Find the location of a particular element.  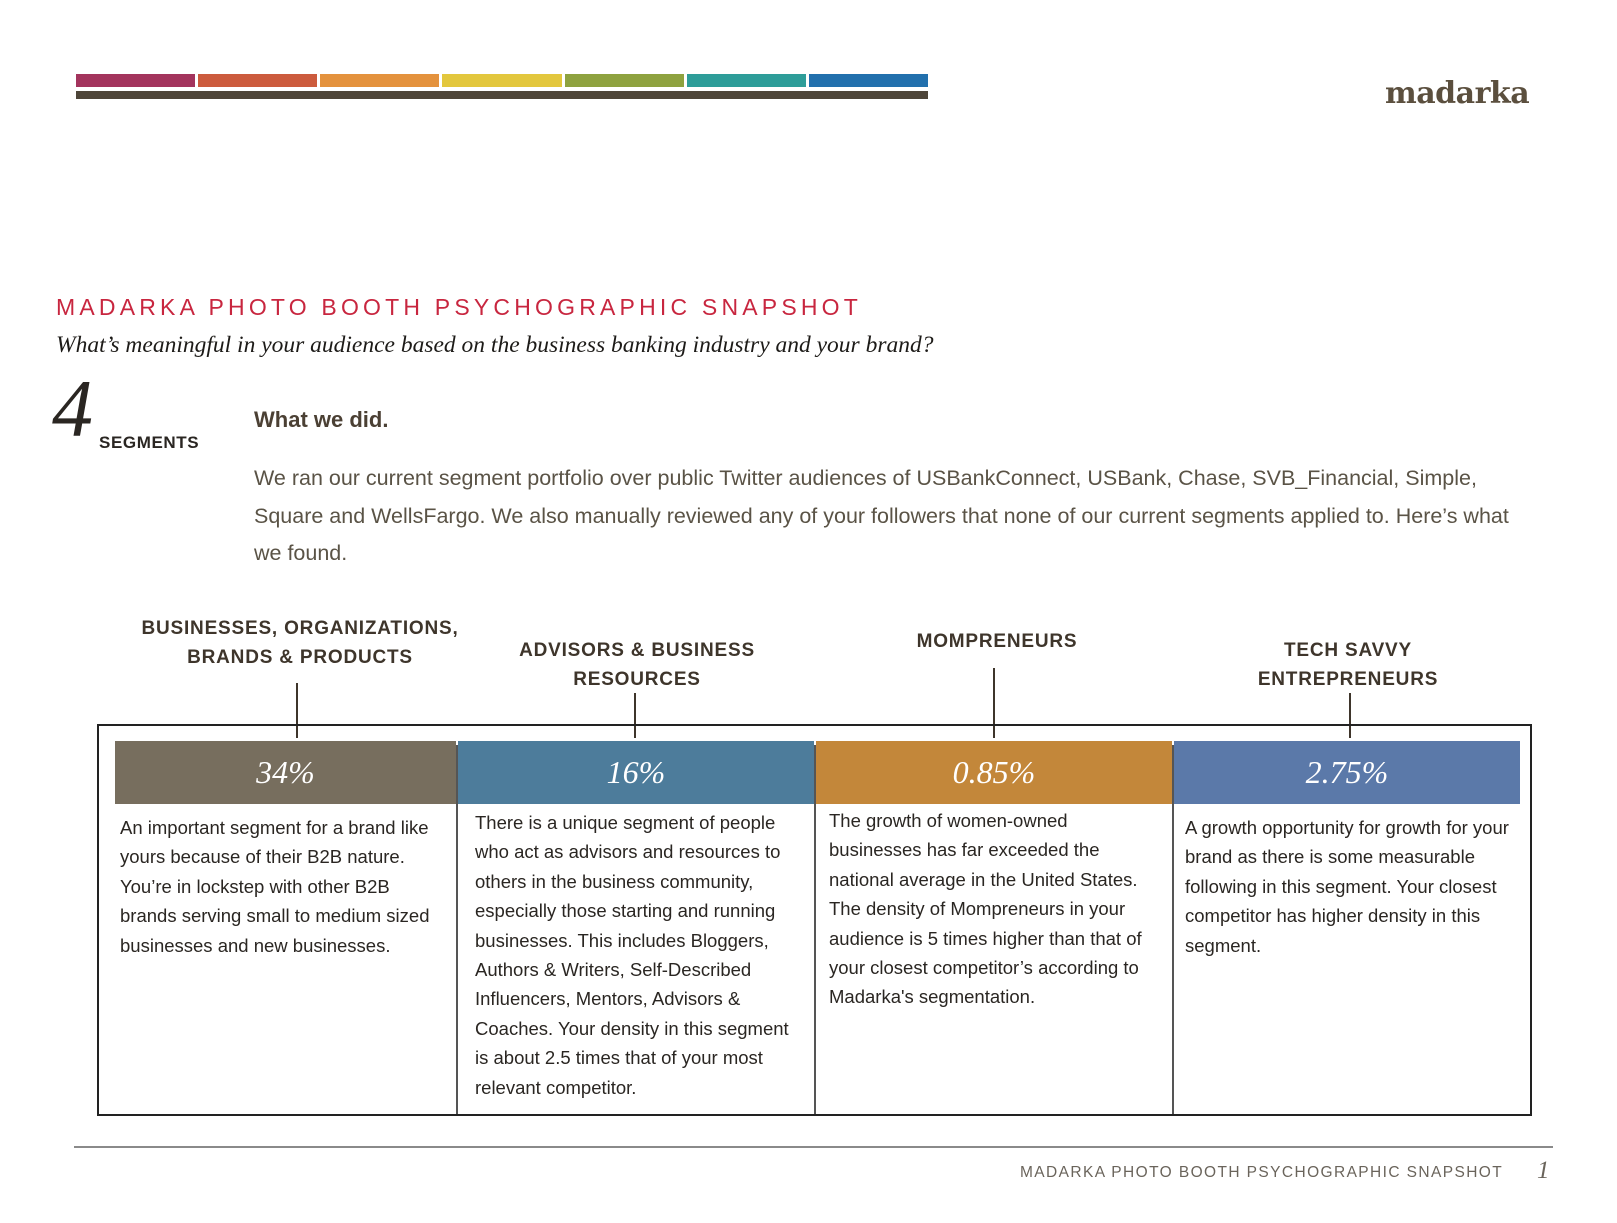

segment-percent-advisors: 16% is located at coordinates (636, 772).